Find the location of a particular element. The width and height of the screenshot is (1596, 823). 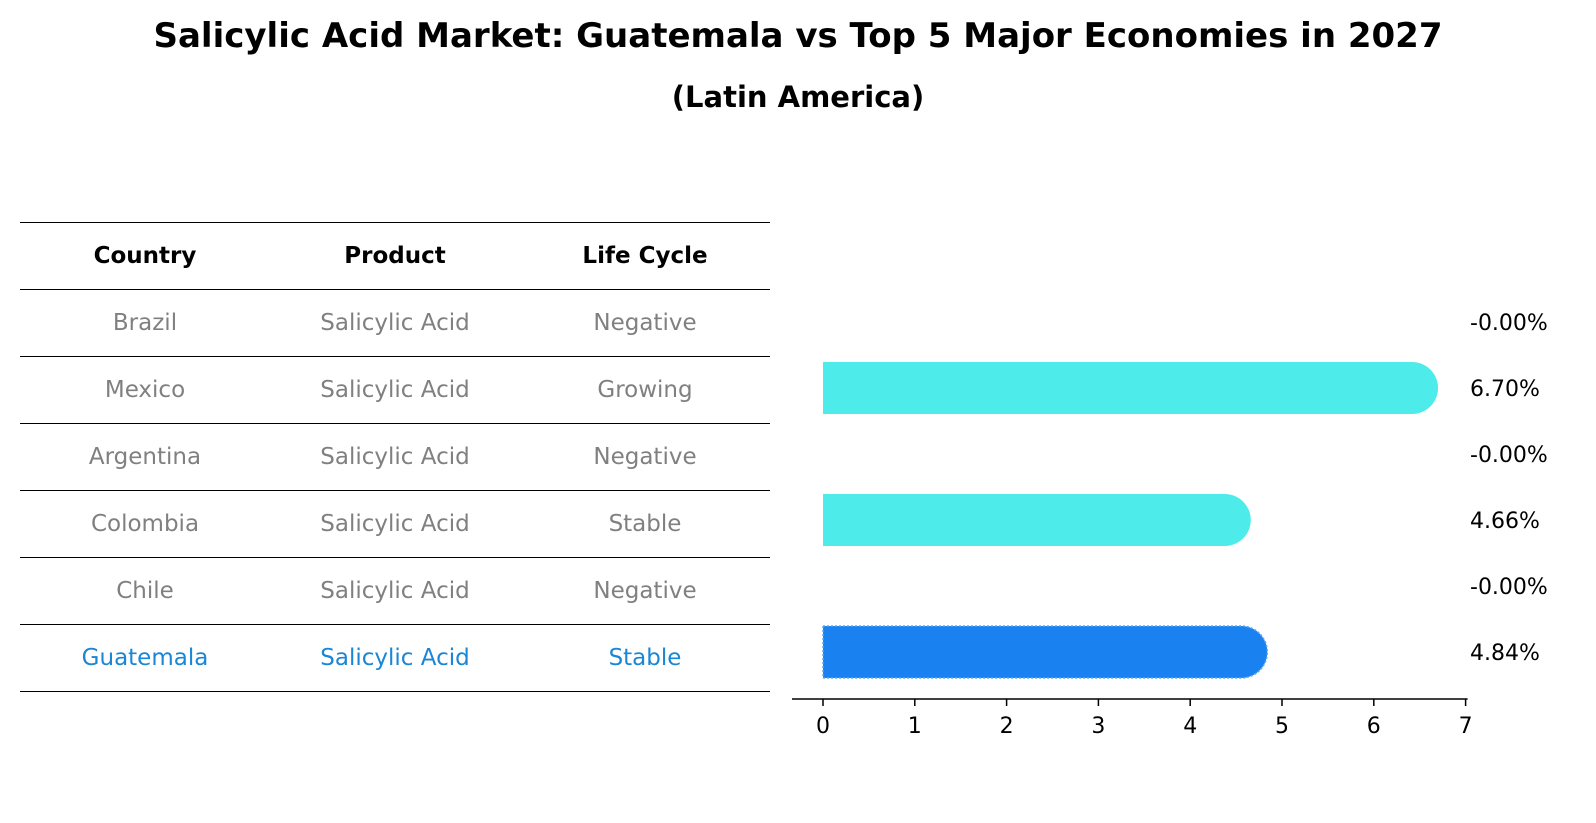

data-label-guatemala: 4.84% is located at coordinates (1505, 653).